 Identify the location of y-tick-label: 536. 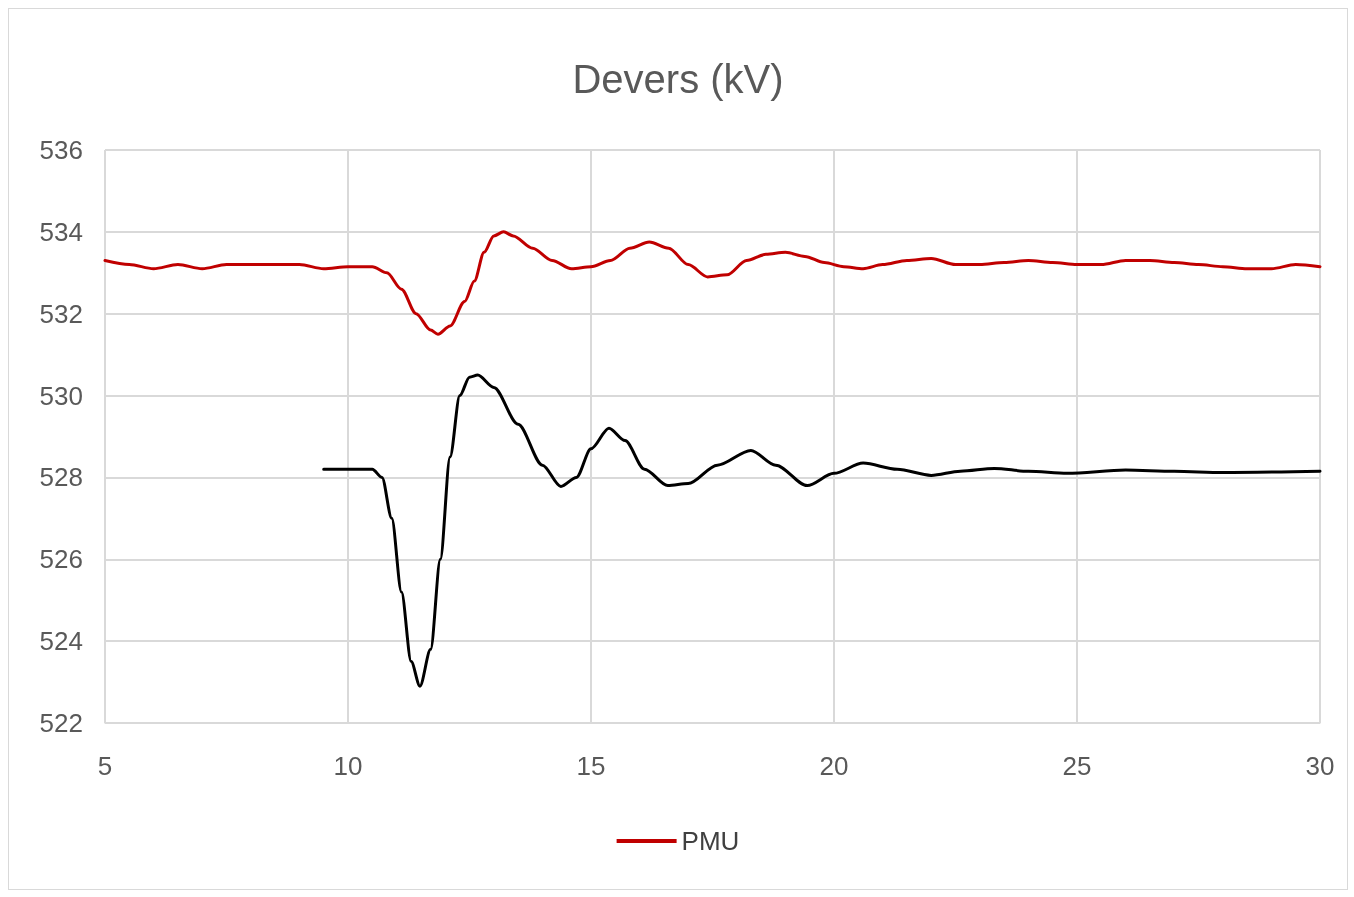
(61, 150).